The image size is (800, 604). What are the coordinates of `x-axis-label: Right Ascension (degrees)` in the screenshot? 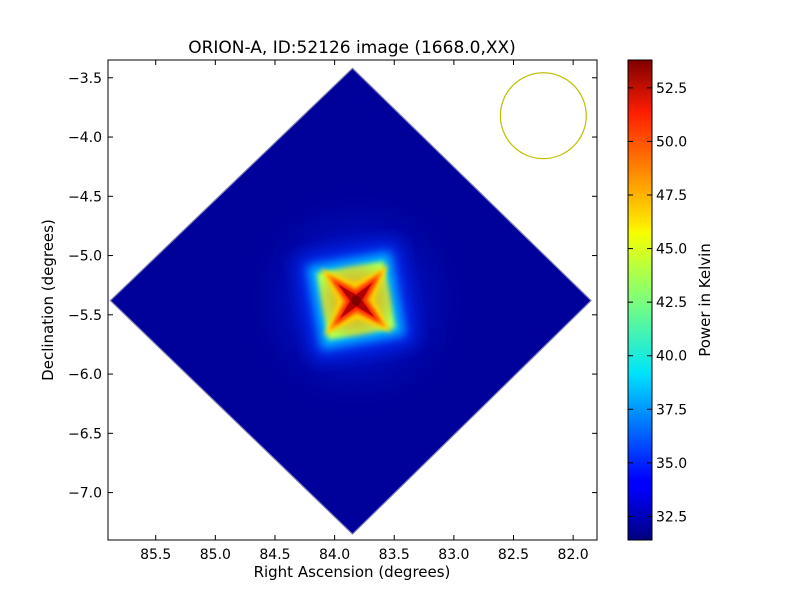 It's located at (352, 572).